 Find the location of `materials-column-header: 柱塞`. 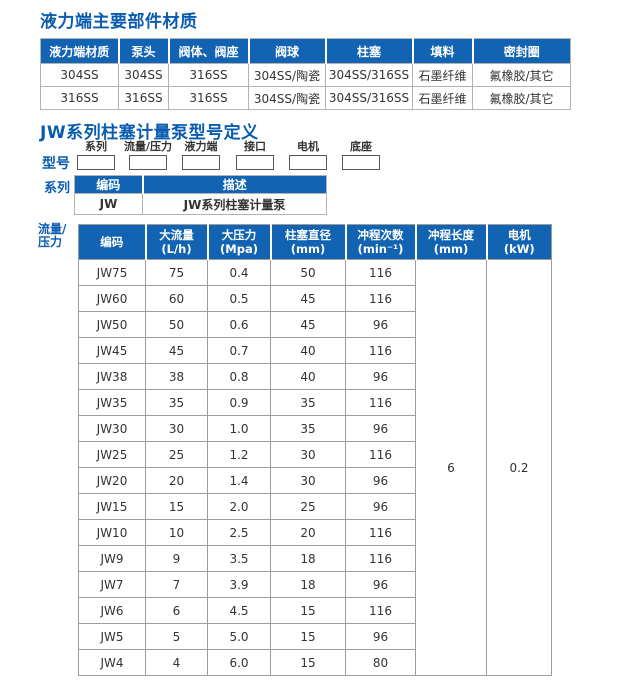

materials-column-header: 柱塞 is located at coordinates (369, 51).